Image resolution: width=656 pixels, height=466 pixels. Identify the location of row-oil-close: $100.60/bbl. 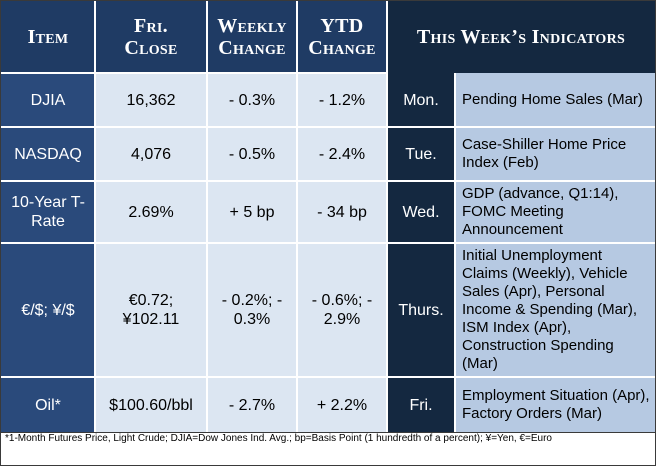
(151, 405).